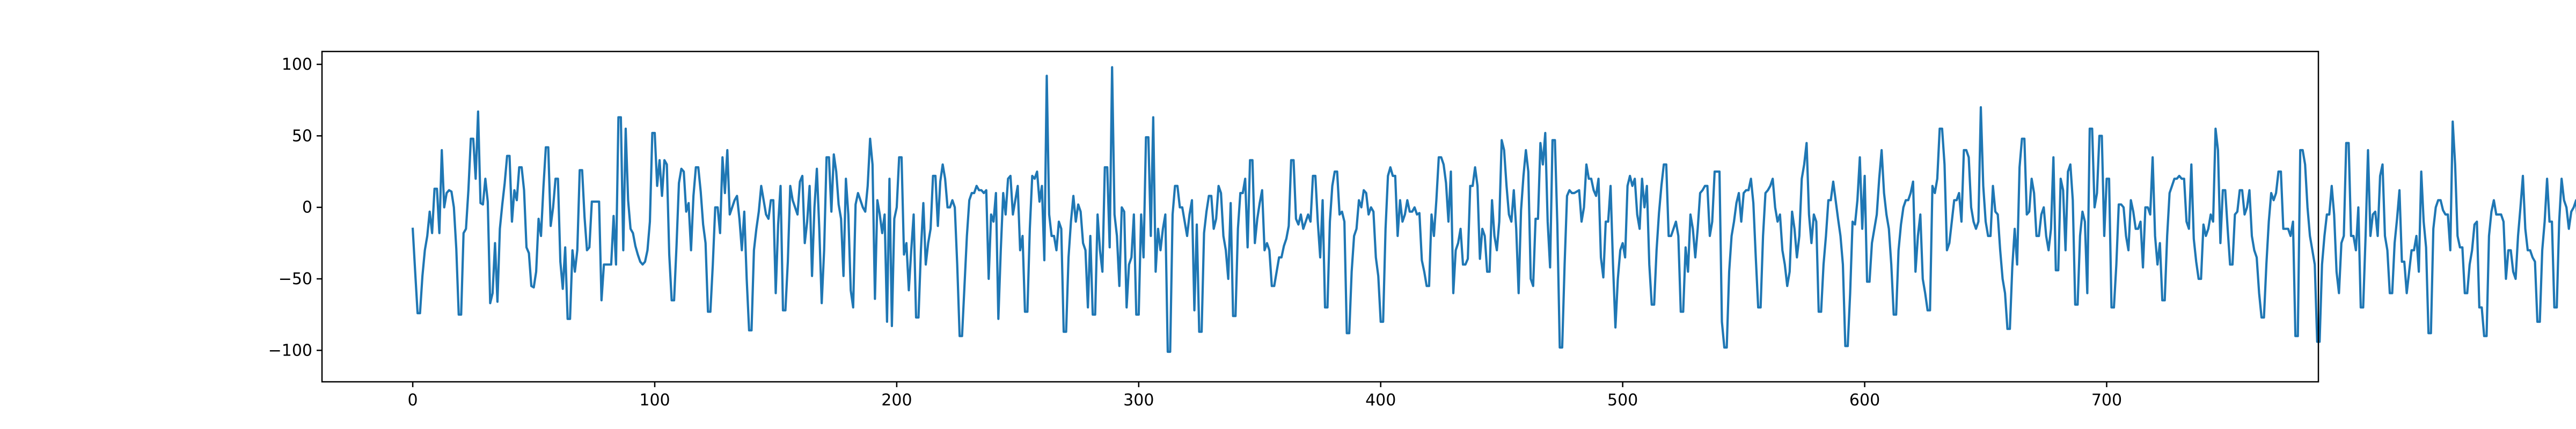 This screenshot has width=2576, height=429. I want to click on y-tick-label: 100, so click(297, 64).